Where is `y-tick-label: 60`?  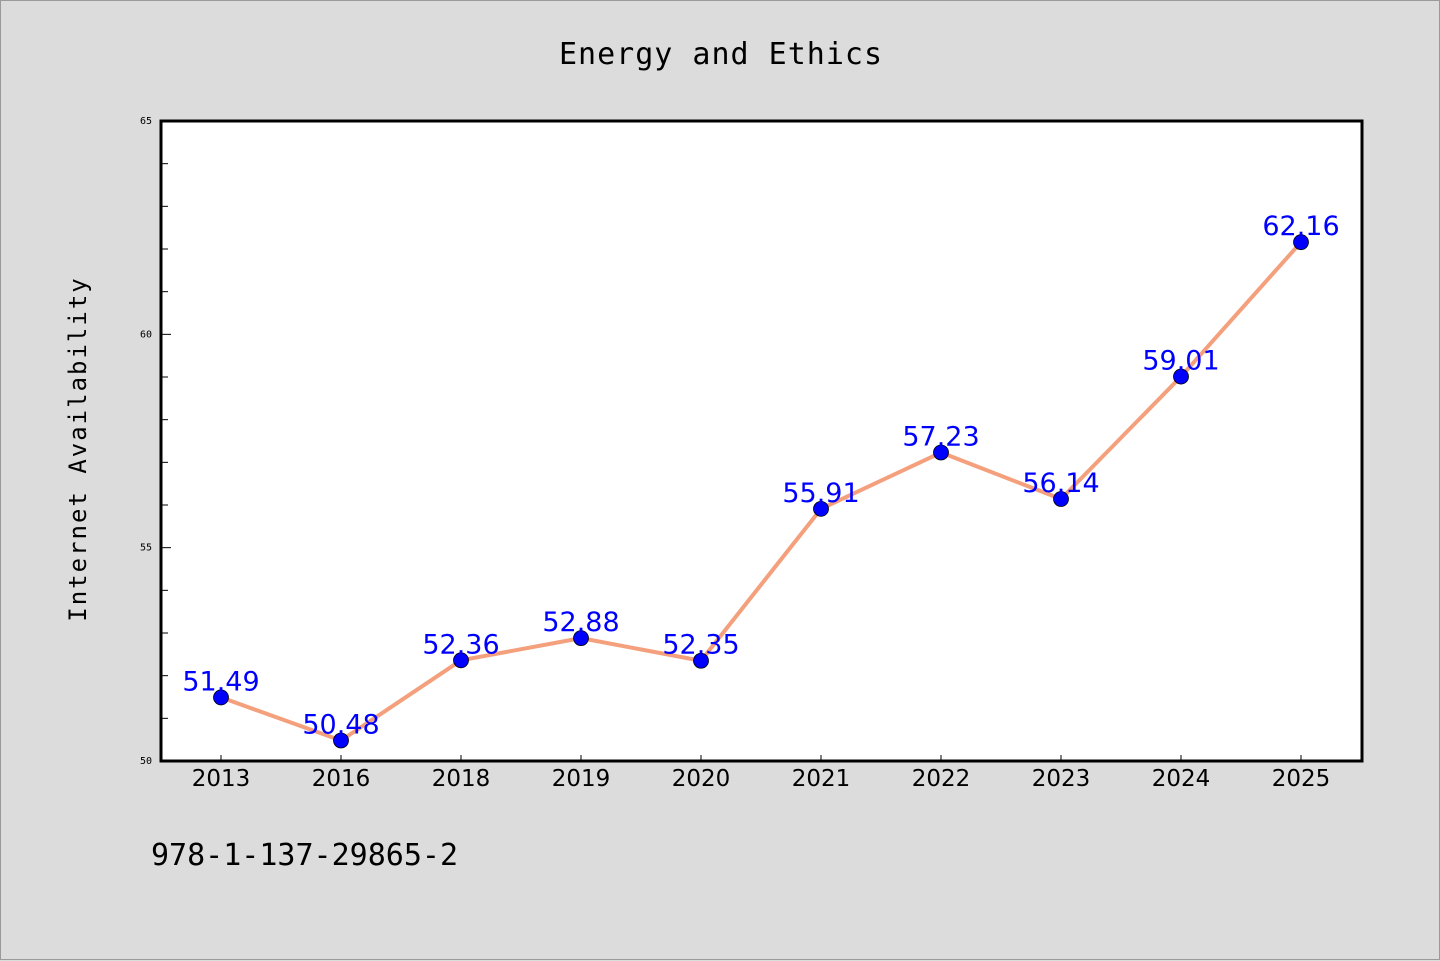
y-tick-label: 60 is located at coordinates (146, 334).